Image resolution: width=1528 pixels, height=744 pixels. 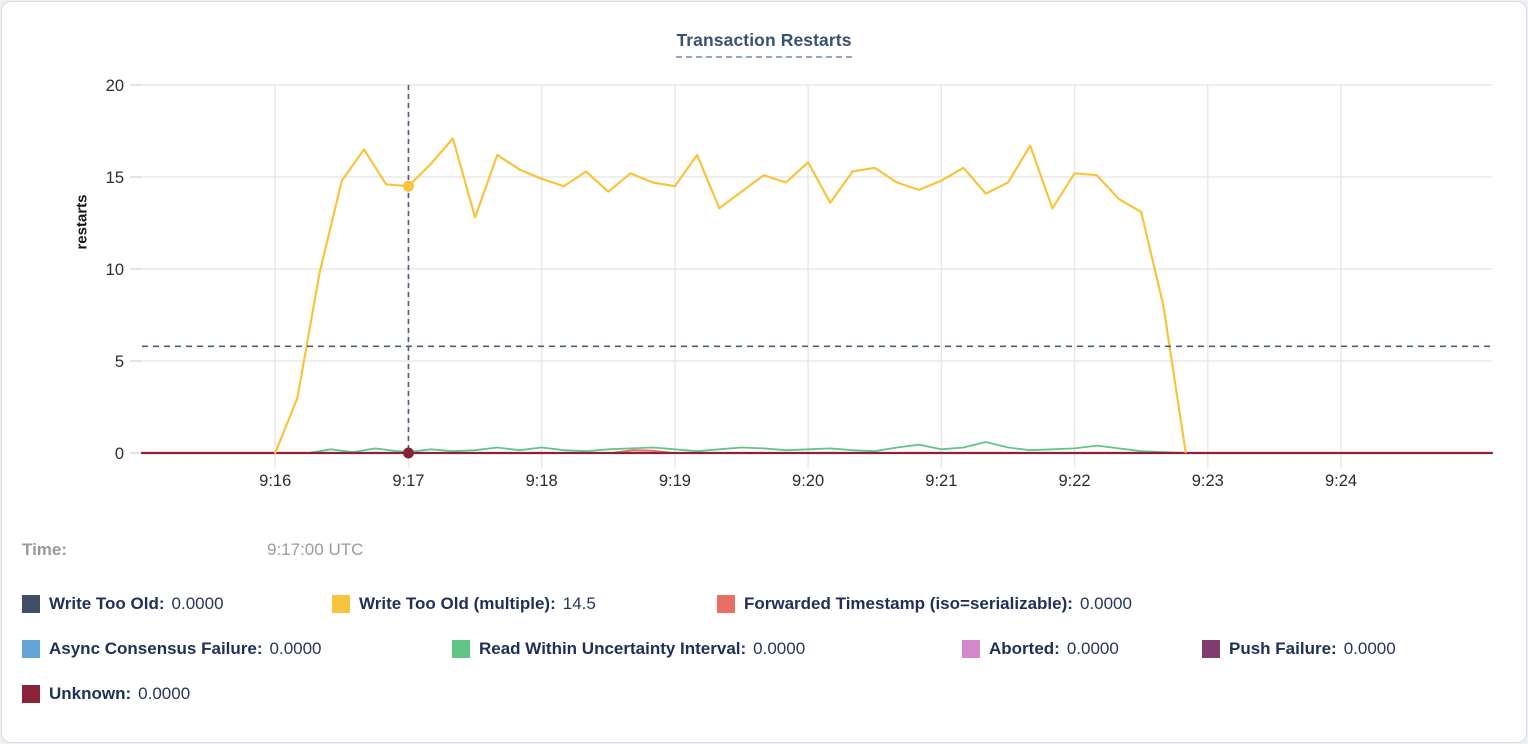 I want to click on legend-series-label: Forwarded Timestamp (iso=serializable):, so click(x=908, y=603).